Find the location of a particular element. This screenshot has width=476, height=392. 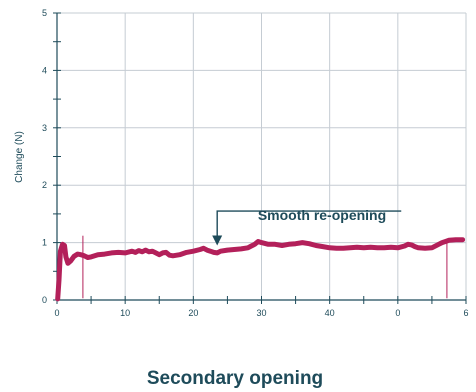

y-tick-label: 5 is located at coordinates (44, 13).